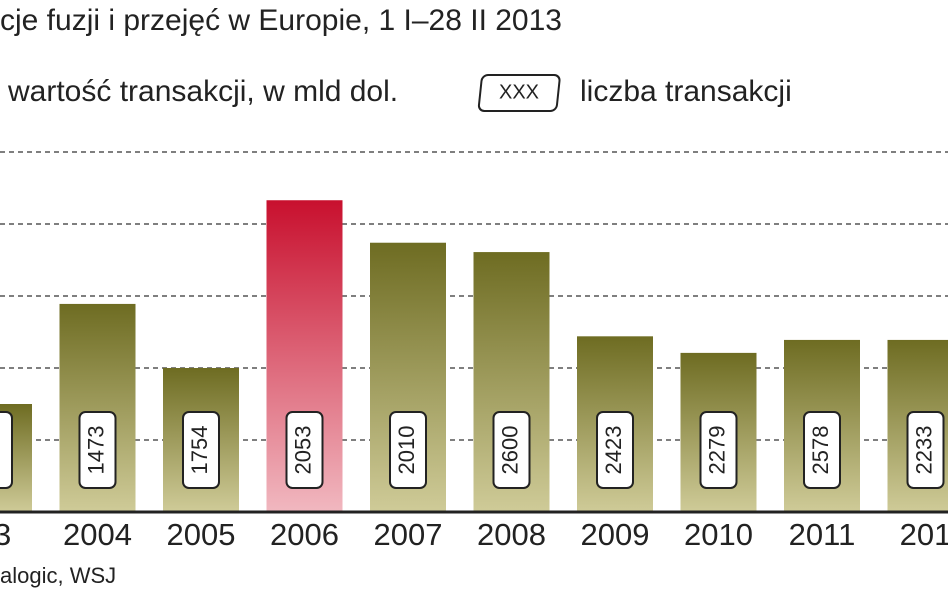  I want to click on x-tick-label: 03, so click(5, 534).